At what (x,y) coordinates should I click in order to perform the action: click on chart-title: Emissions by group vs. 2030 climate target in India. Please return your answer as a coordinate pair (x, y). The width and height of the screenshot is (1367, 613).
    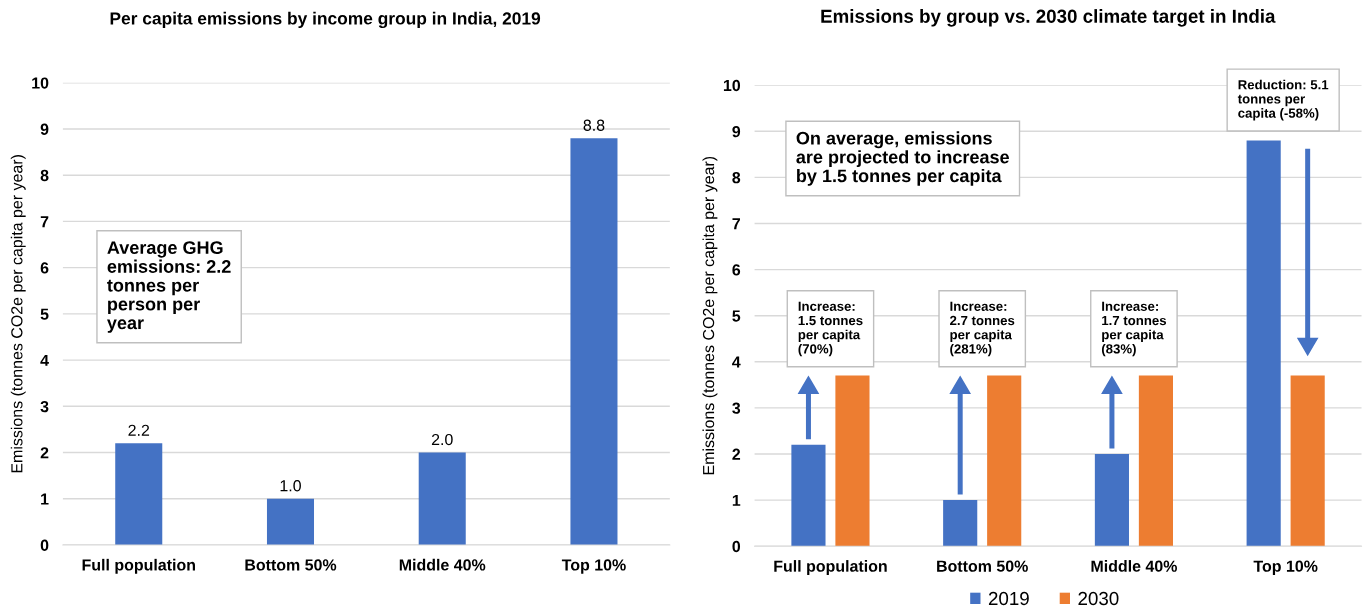
    Looking at the image, I should click on (1048, 18).